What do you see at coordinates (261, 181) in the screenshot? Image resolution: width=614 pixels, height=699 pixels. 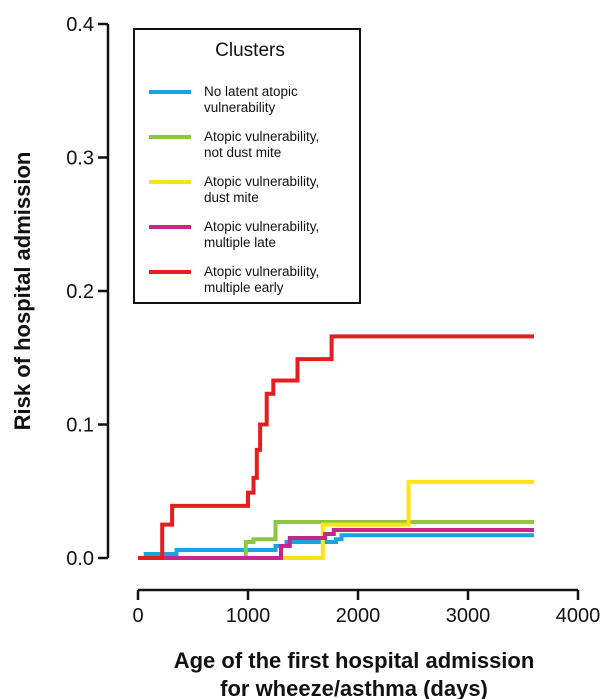 I see `legend-label-3: Atopic vulnerability,` at bounding box center [261, 181].